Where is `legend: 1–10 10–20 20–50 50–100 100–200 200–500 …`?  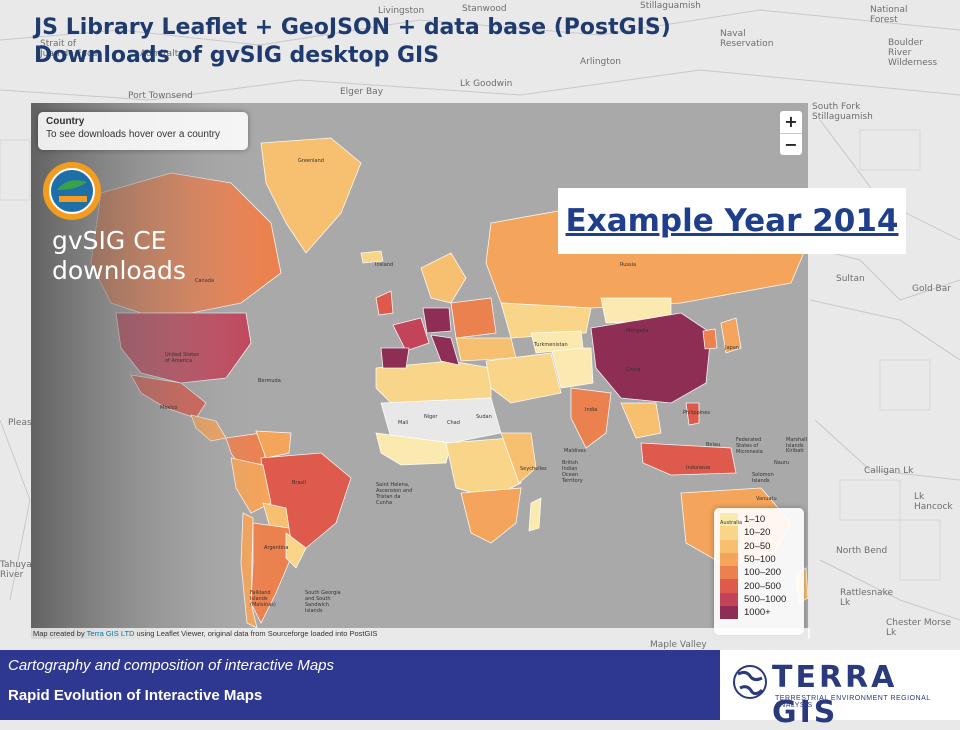
legend: 1–10 10–20 20–50 50–100 100–200 200–500 … is located at coordinates (759, 571).